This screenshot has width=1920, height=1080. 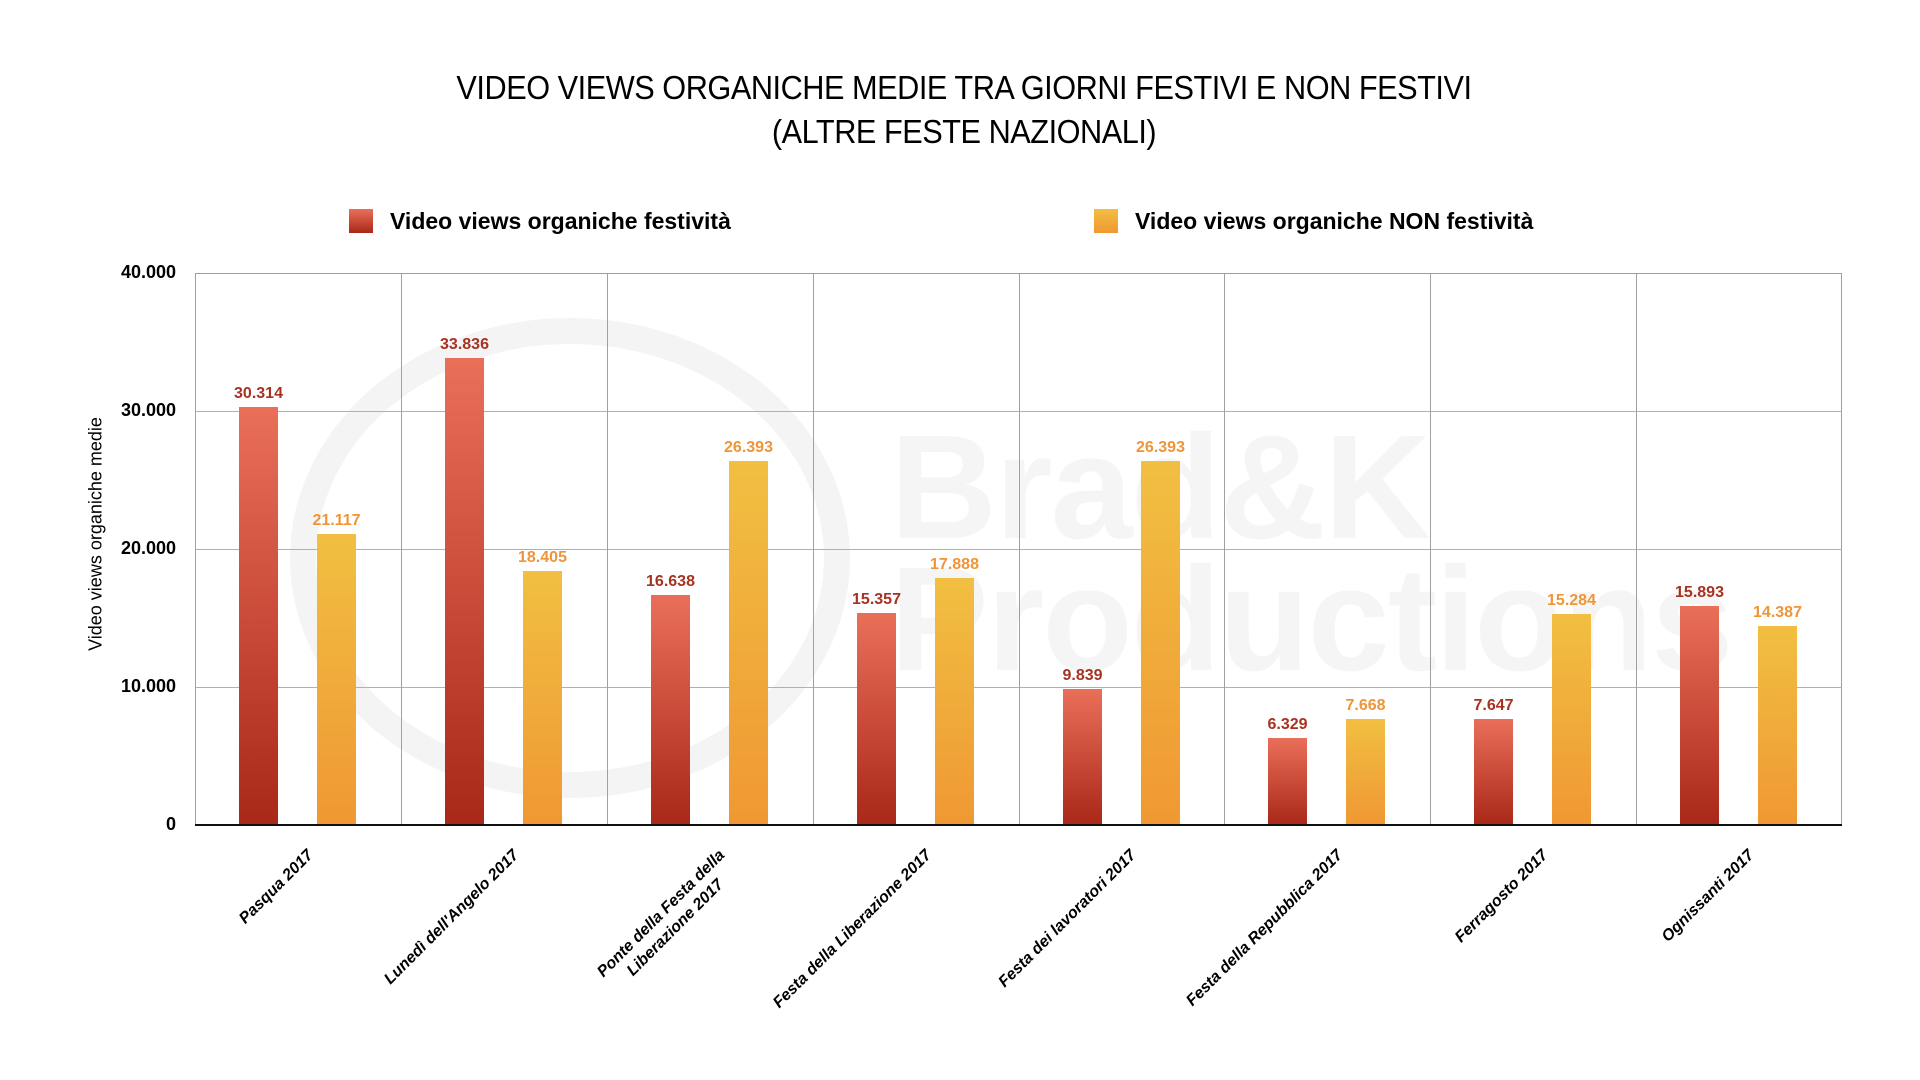 I want to click on x-tick-label: Festa della Repubblica 2017, so click(x=1265, y=928).